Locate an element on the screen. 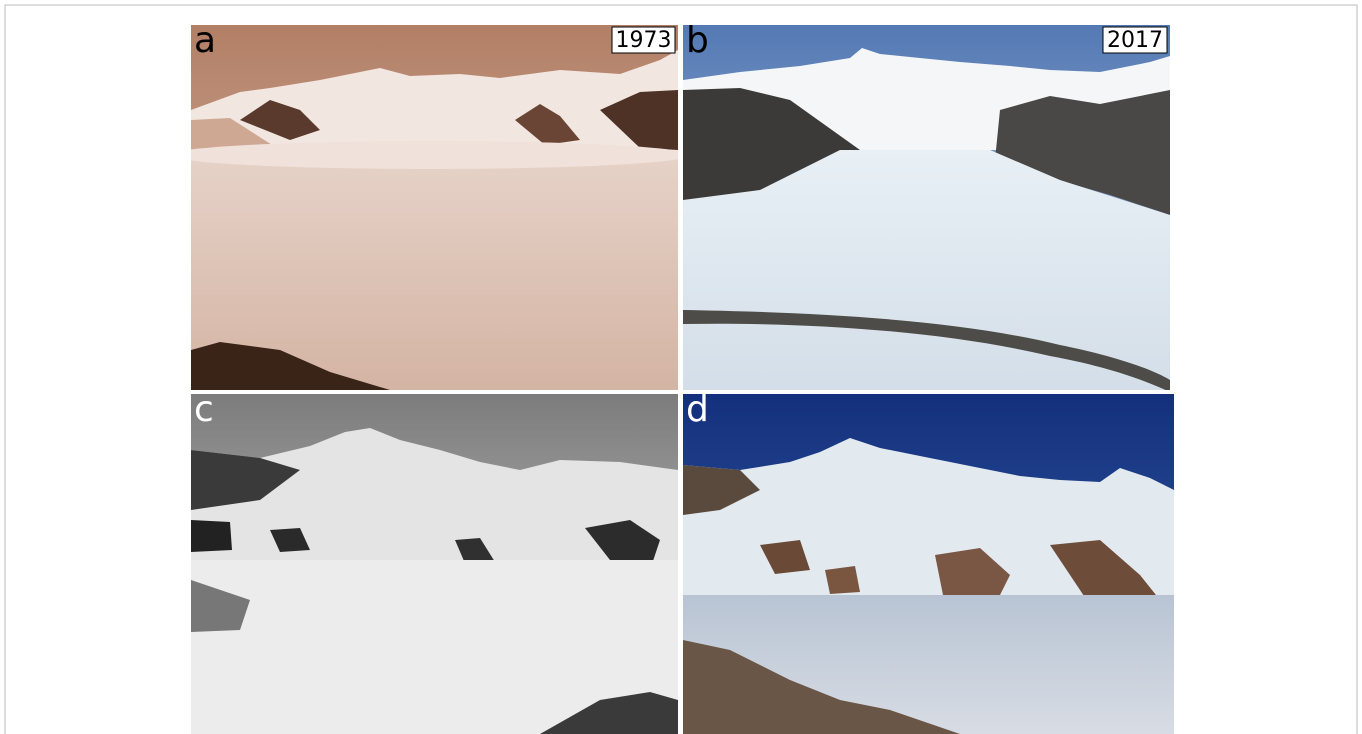  year-label: 2017 is located at coordinates (1135, 40).